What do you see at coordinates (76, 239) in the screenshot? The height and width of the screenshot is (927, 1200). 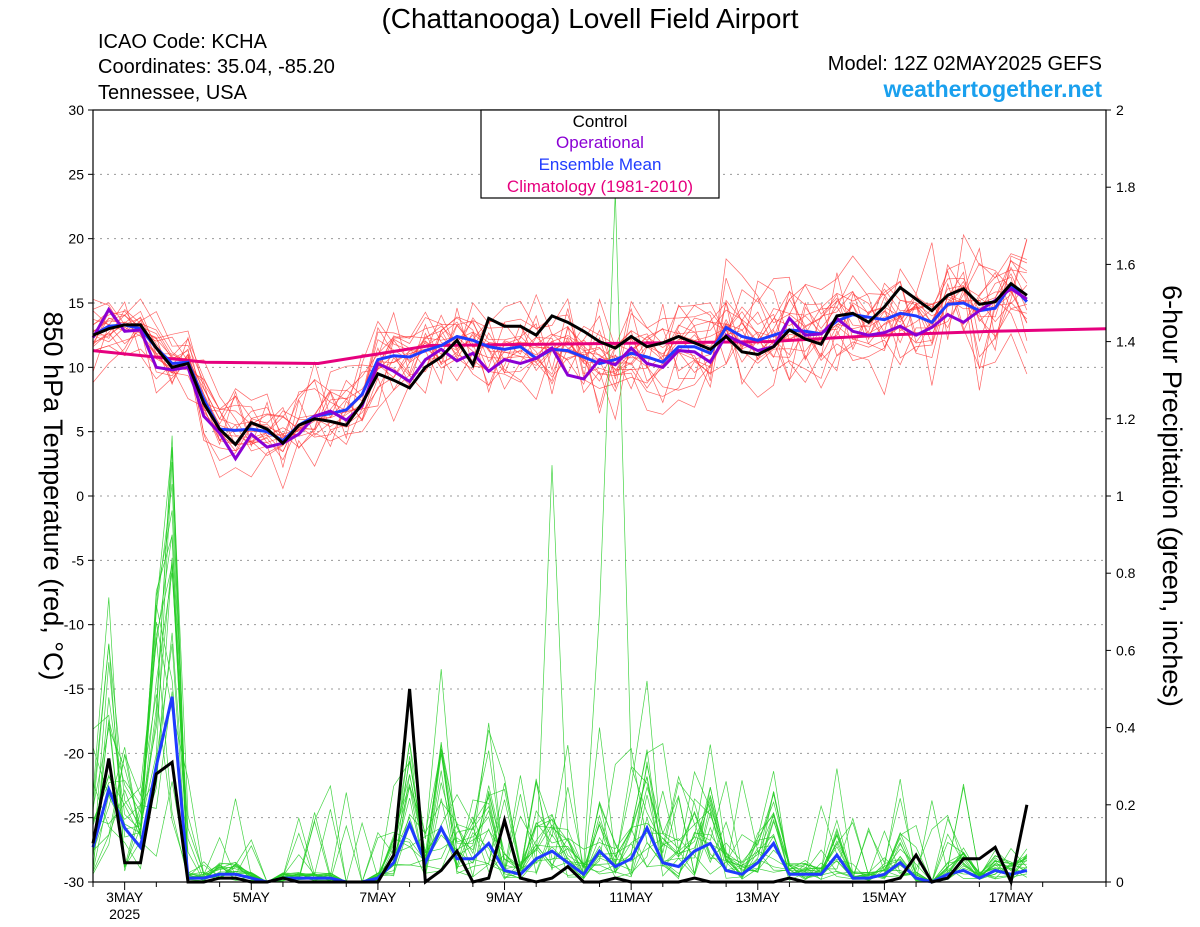 I see `y-left-tick-label: 20` at bounding box center [76, 239].